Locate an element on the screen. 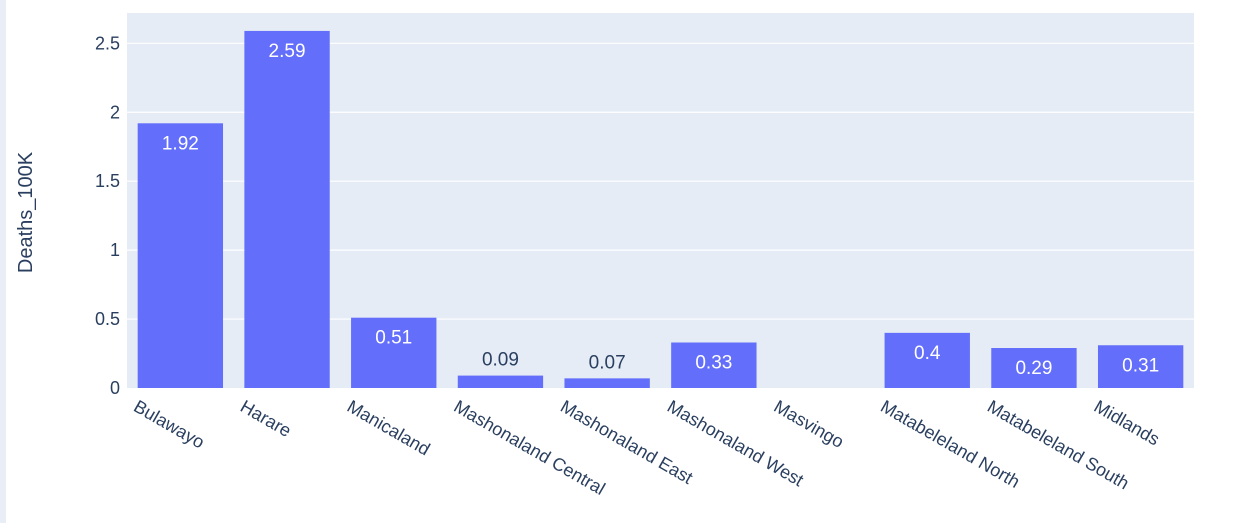 This screenshot has height=523, width=1251. bar-value-label: 0.09 is located at coordinates (500, 360).